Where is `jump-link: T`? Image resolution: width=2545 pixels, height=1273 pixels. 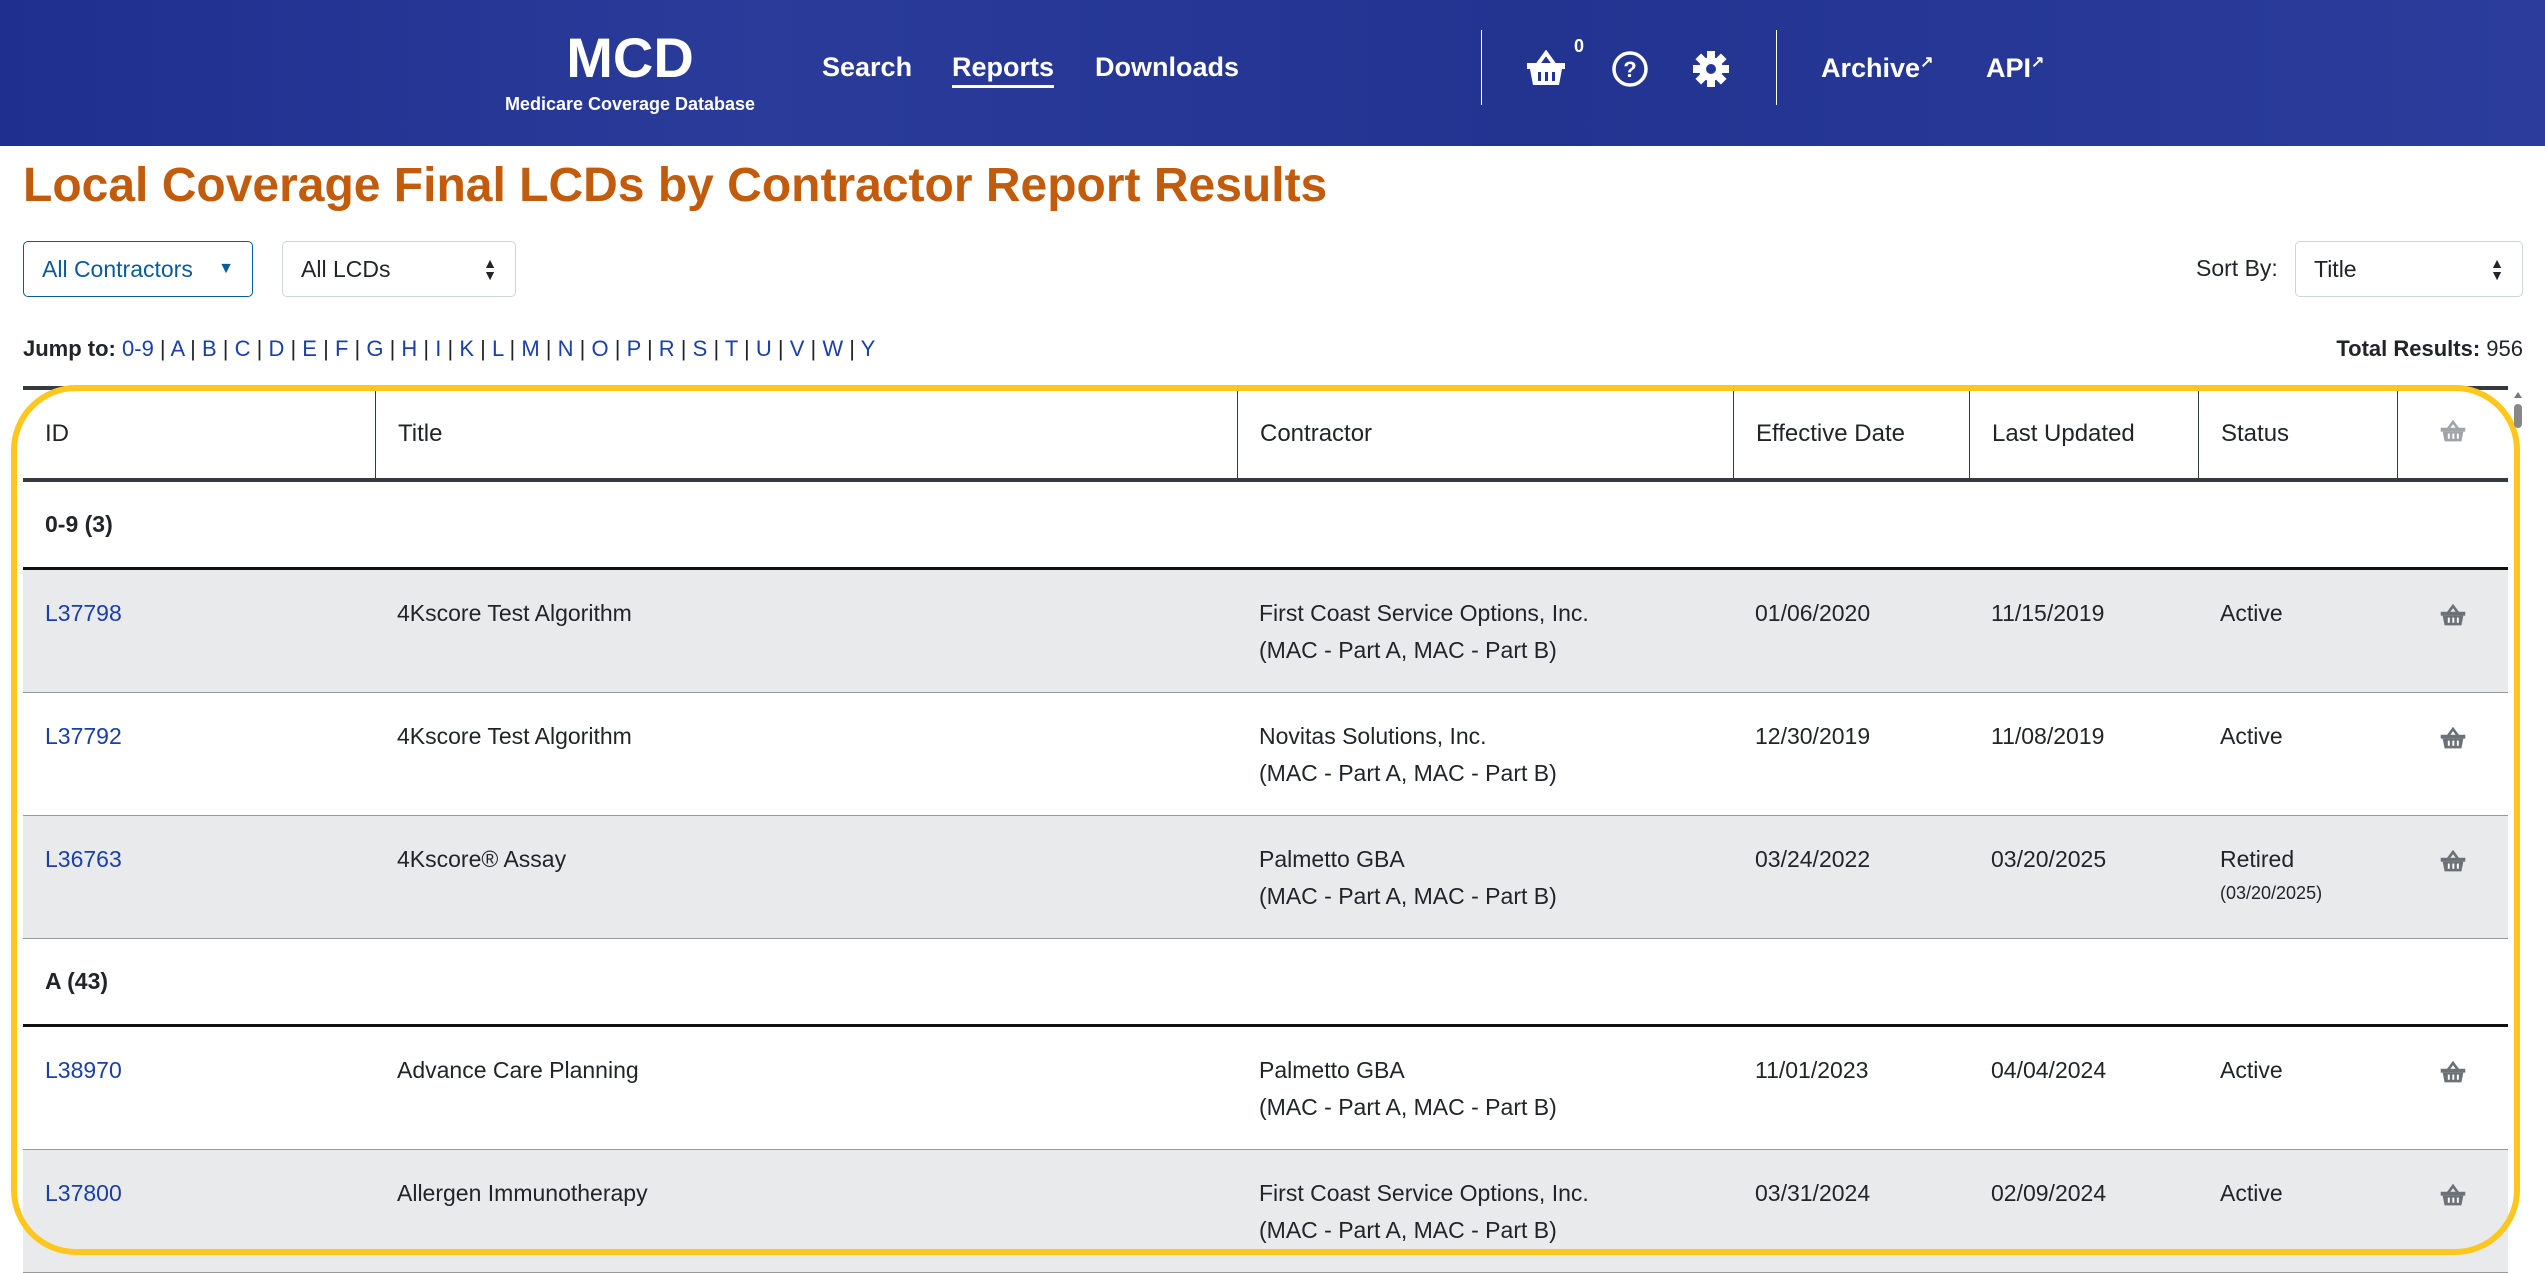
jump-link: T is located at coordinates (731, 348).